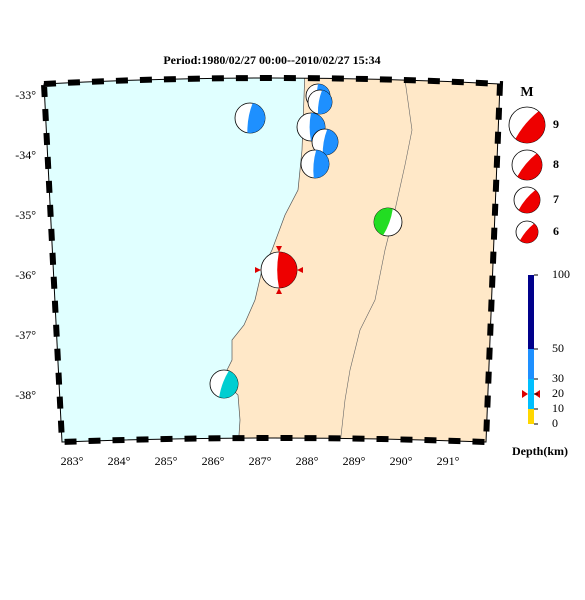 This screenshot has width=585, height=600. What do you see at coordinates (25, 275) in the screenshot?
I see `lat-label: -36°` at bounding box center [25, 275].